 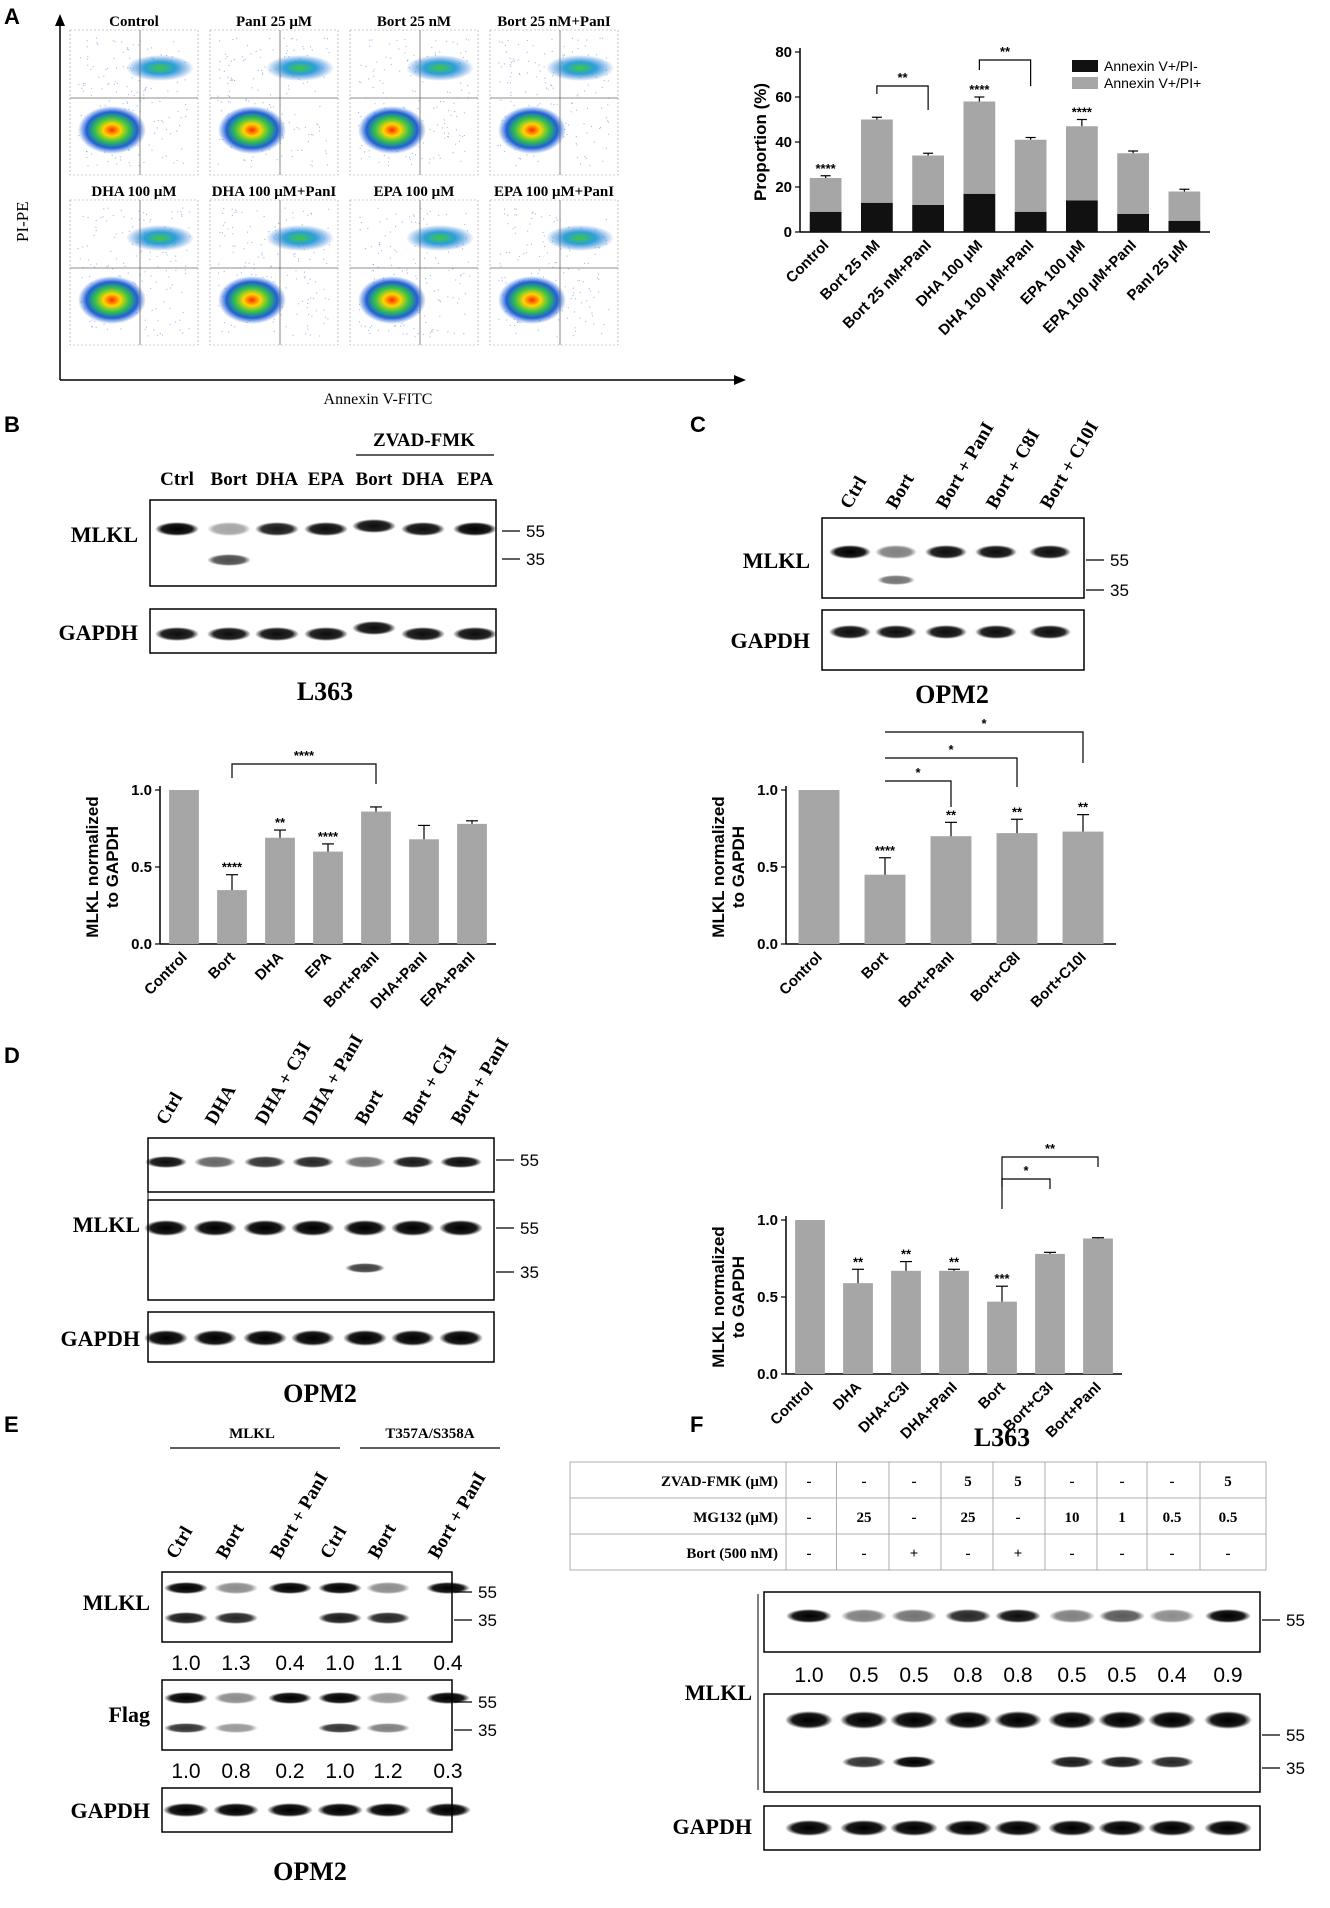 What do you see at coordinates (414, 102) in the screenshot?
I see `flow-plot-frame` at bounding box center [414, 102].